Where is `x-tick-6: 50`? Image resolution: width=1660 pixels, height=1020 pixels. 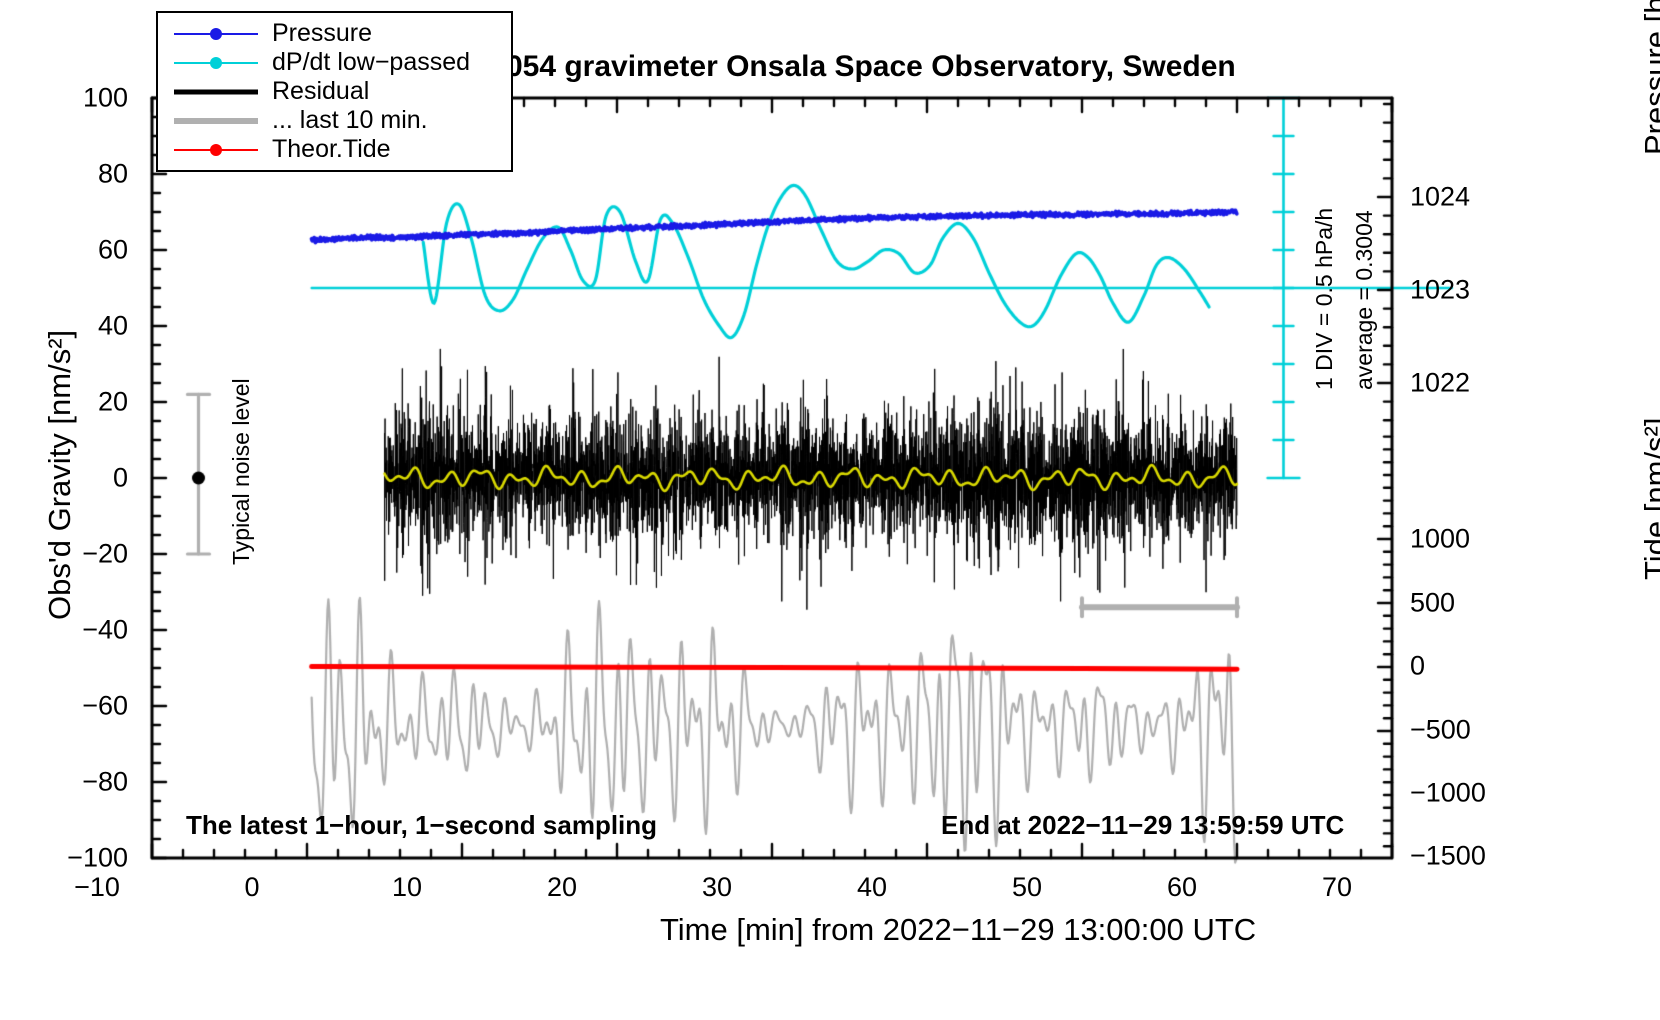 x-tick-6: 50 is located at coordinates (1027, 887).